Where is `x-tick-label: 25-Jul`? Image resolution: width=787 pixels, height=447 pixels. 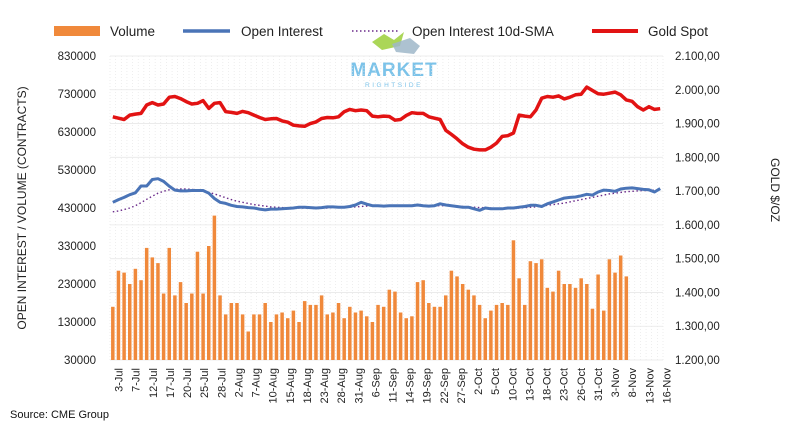
x-tick-label: 25-Jul is located at coordinates (205, 383).